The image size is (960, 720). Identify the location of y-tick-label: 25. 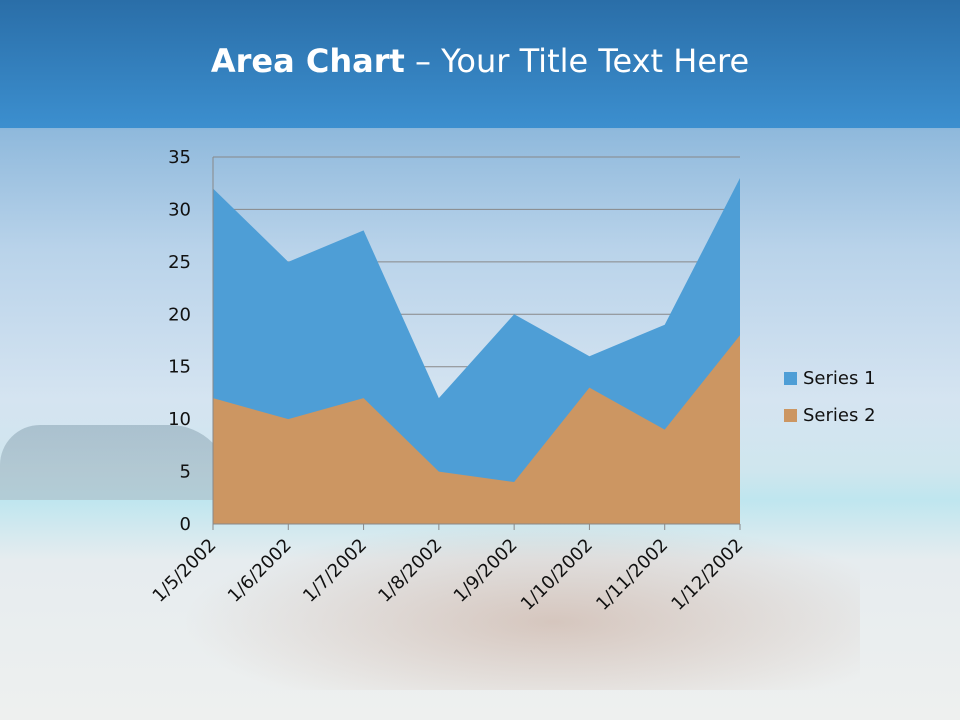
(179, 262).